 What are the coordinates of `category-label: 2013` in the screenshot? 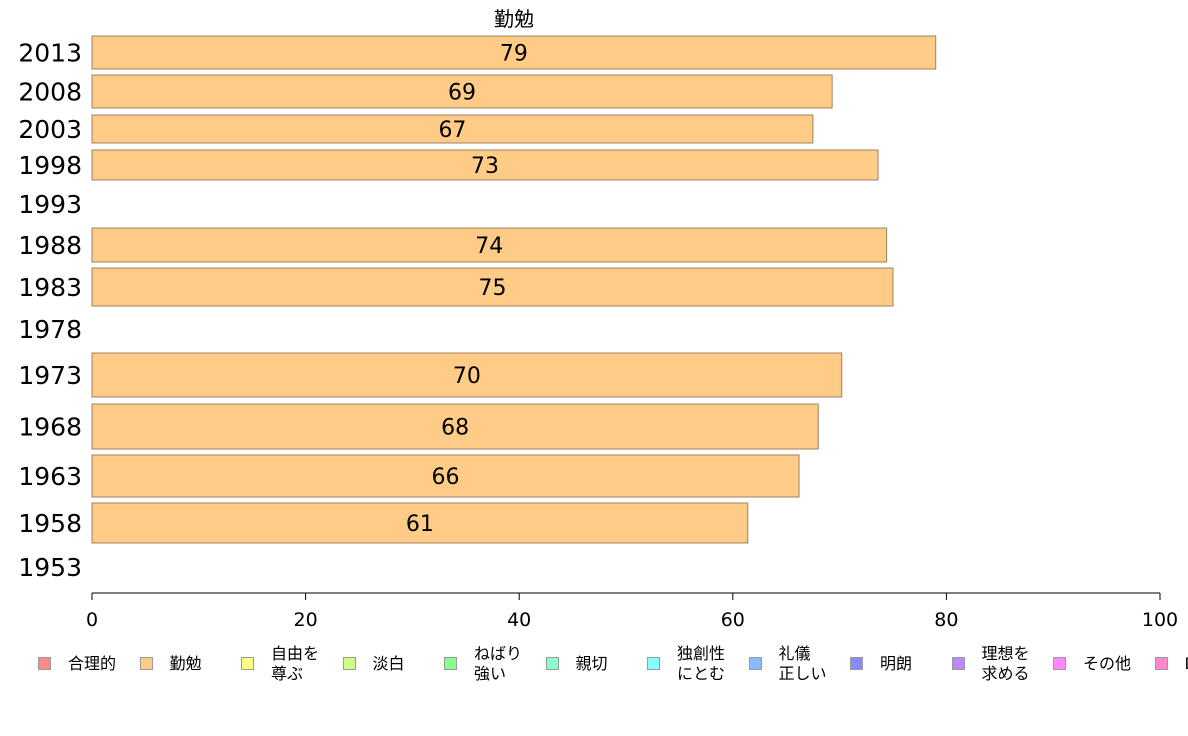 It's located at (50, 53).